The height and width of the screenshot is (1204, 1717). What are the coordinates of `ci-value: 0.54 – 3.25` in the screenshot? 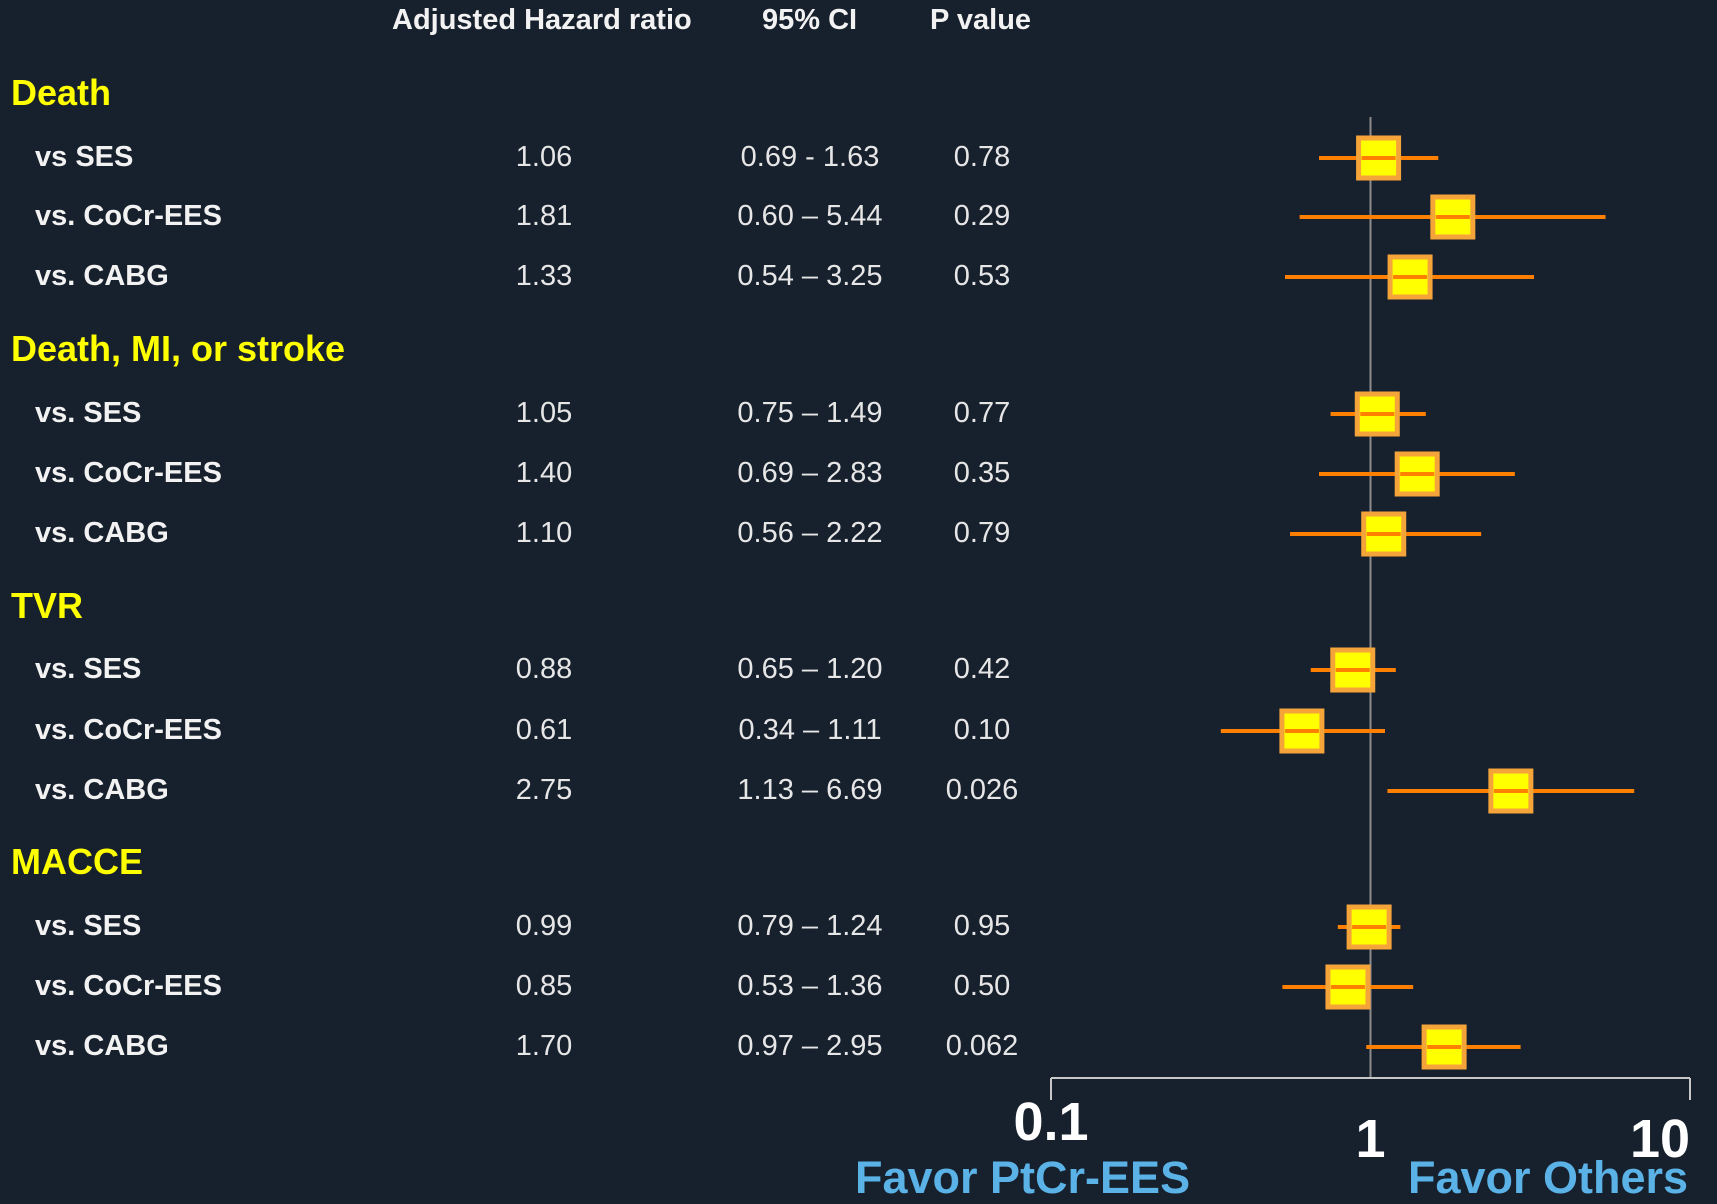 It's located at (810, 276).